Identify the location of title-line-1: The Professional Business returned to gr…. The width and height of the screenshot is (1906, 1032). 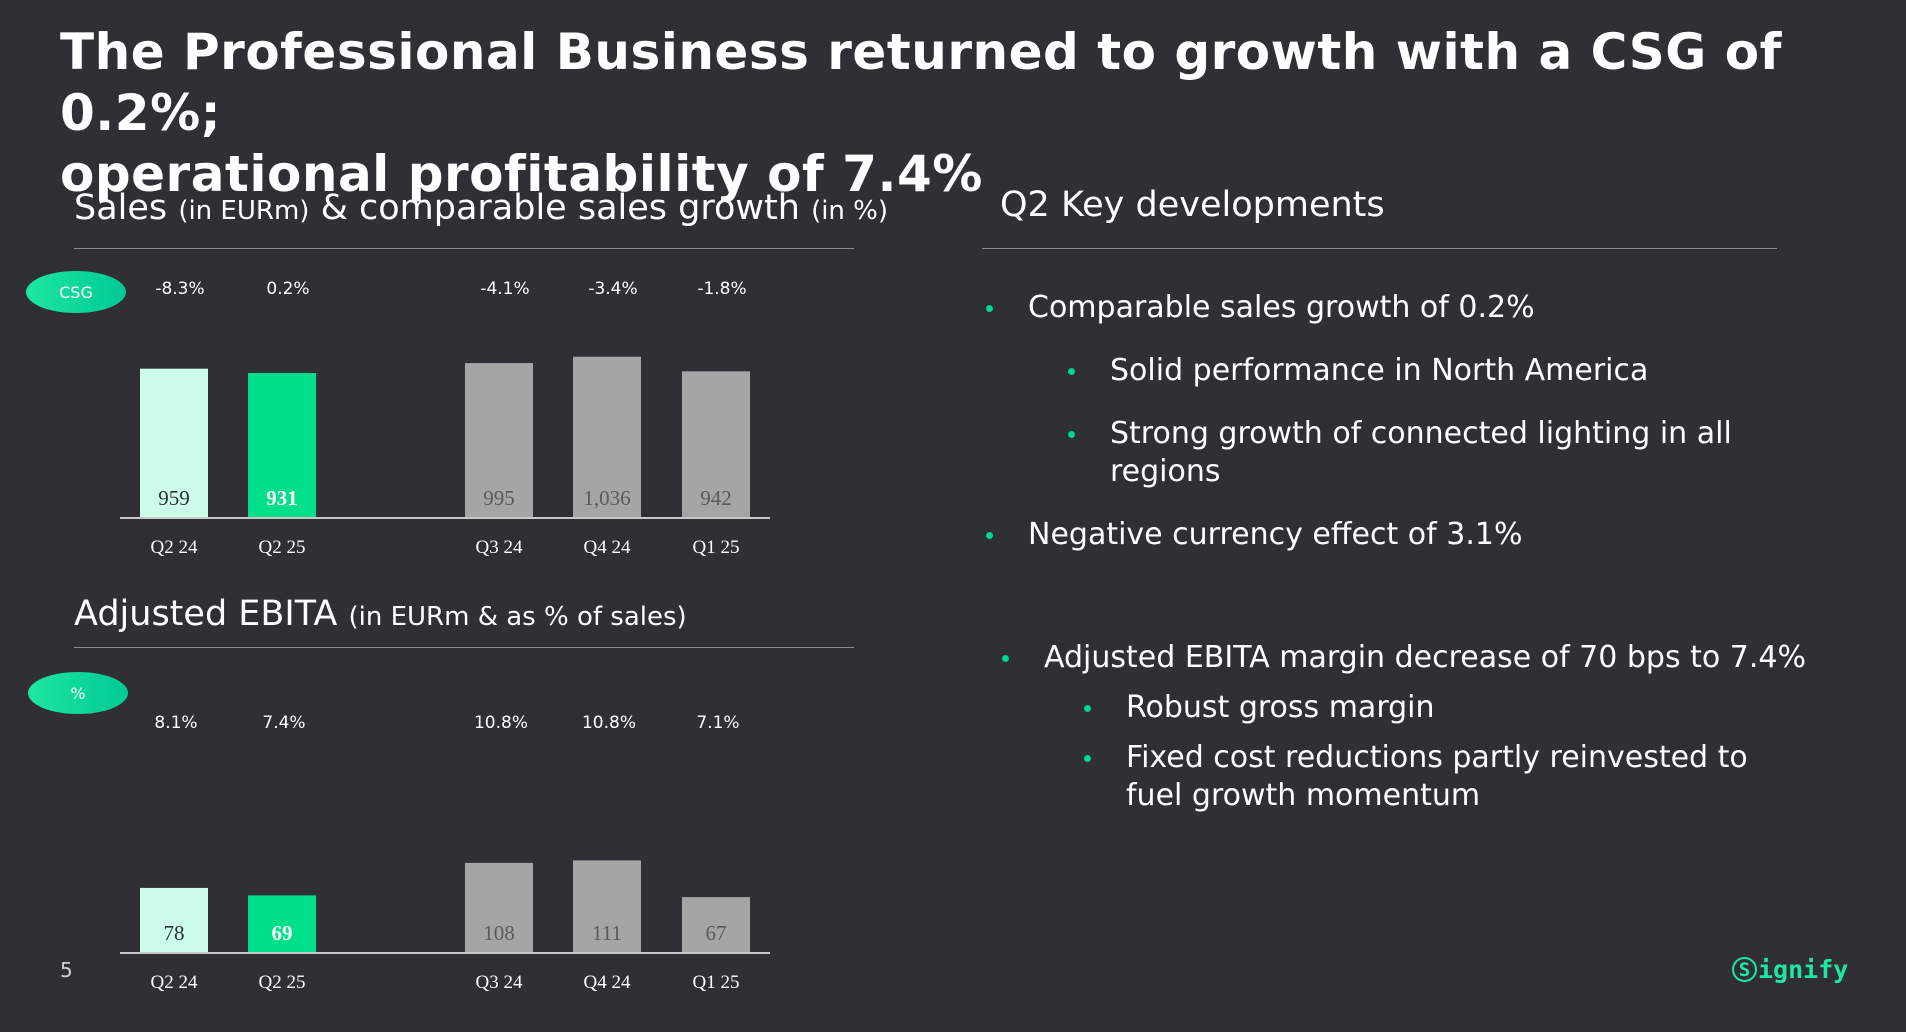
(921, 82).